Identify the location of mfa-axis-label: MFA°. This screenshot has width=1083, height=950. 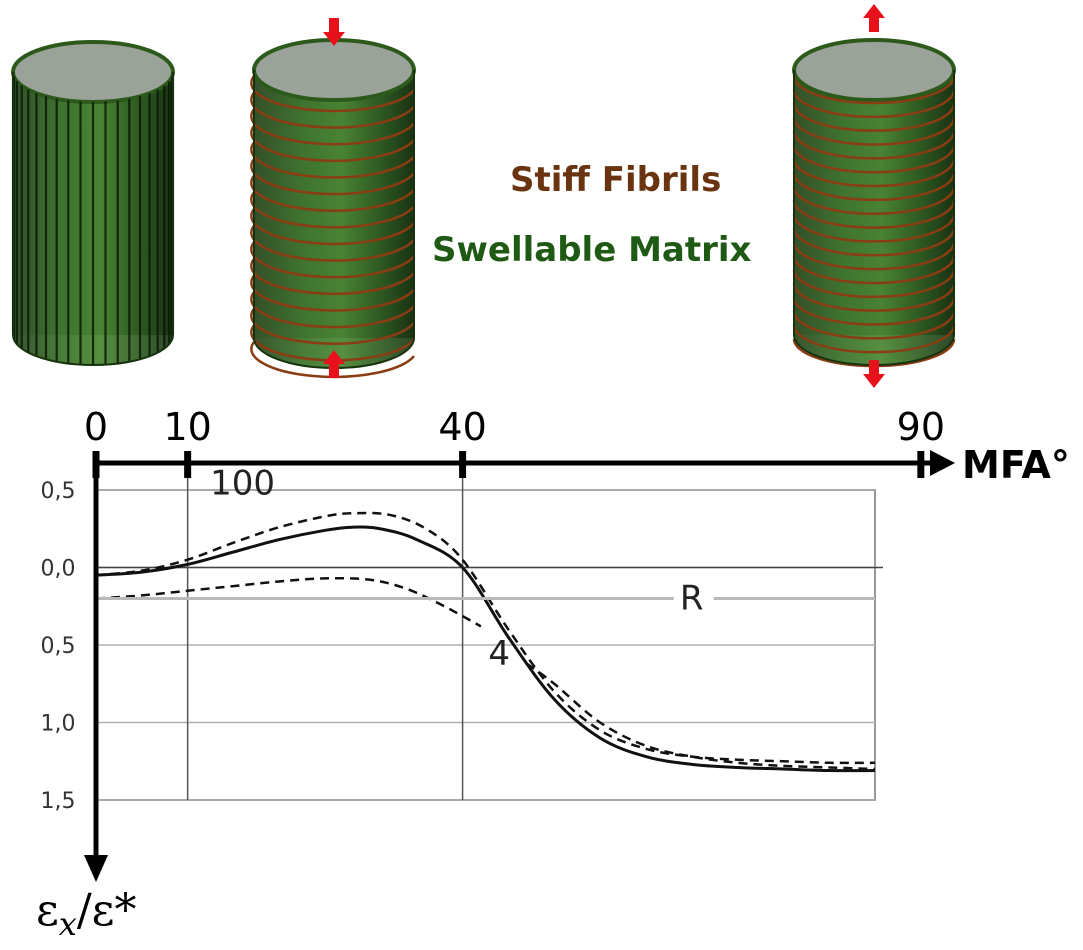
(1016, 465).